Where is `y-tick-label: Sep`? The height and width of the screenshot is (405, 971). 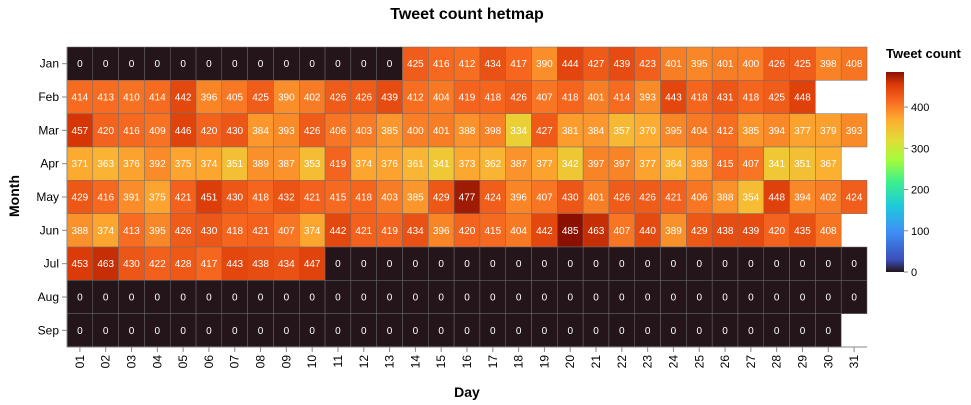
y-tick-label: Sep is located at coordinates (49, 330).